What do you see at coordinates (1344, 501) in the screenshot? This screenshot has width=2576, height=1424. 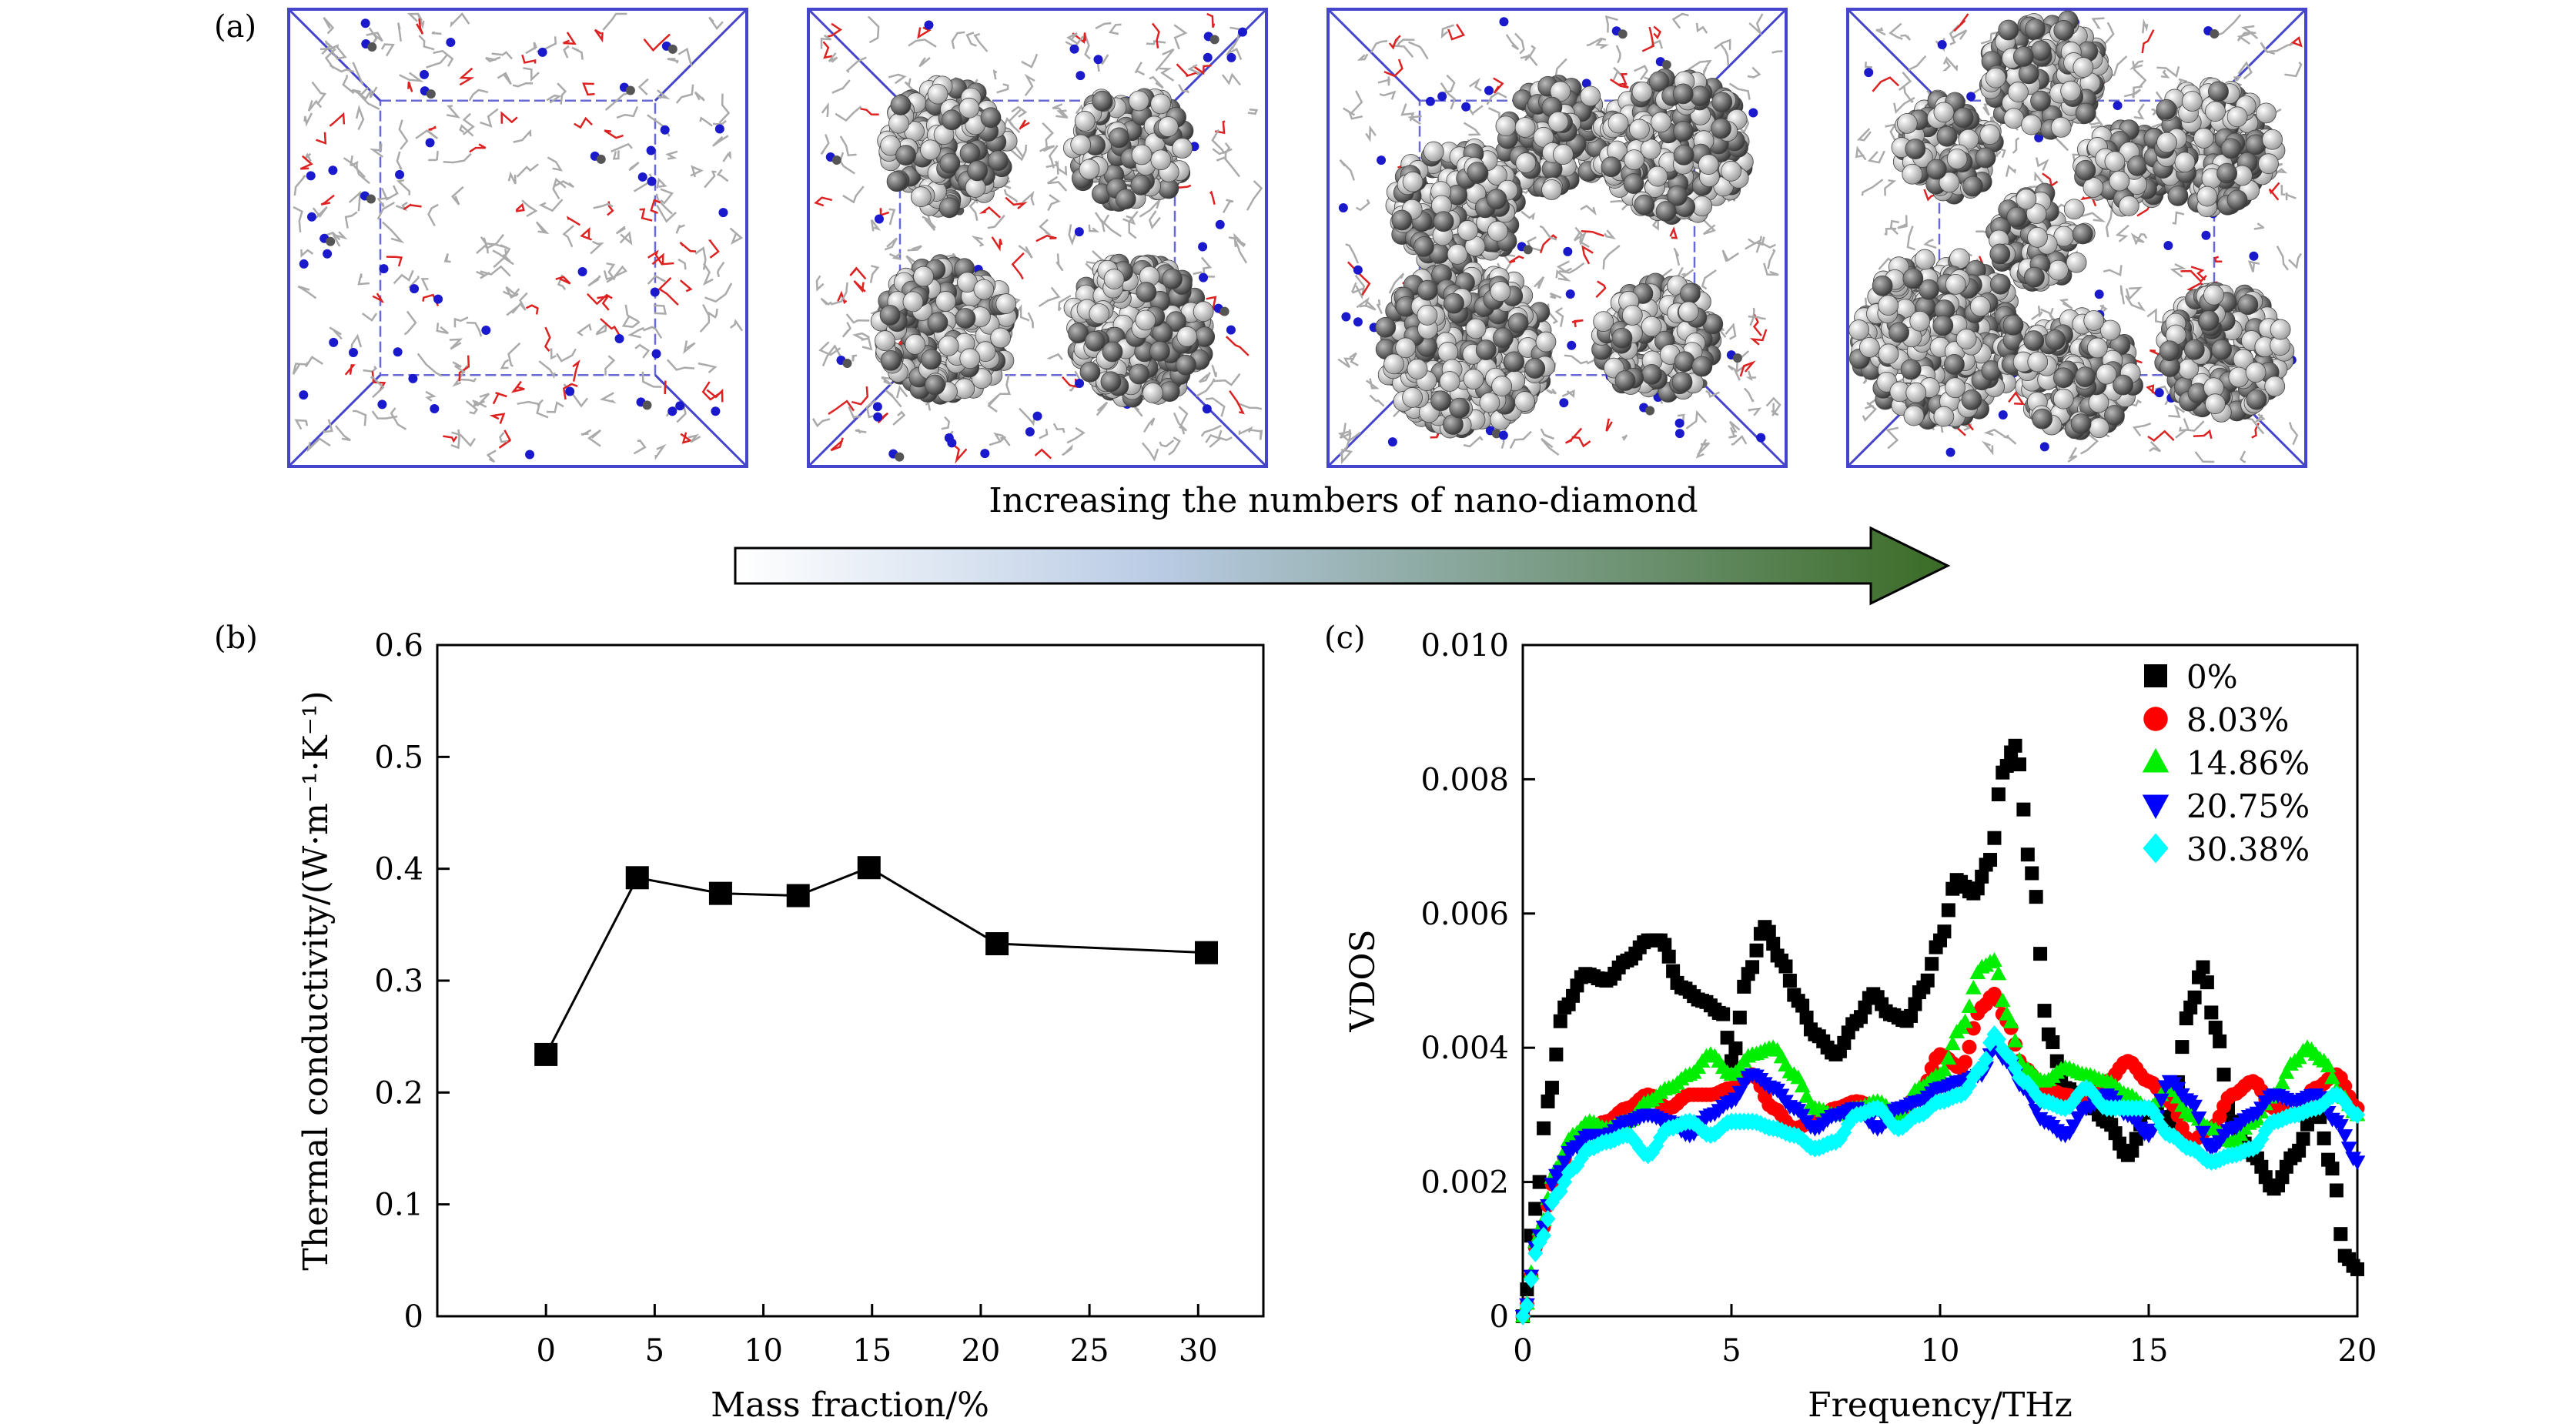 I see `arrow-caption: Increasing the numbers of nano-diamond` at bounding box center [1344, 501].